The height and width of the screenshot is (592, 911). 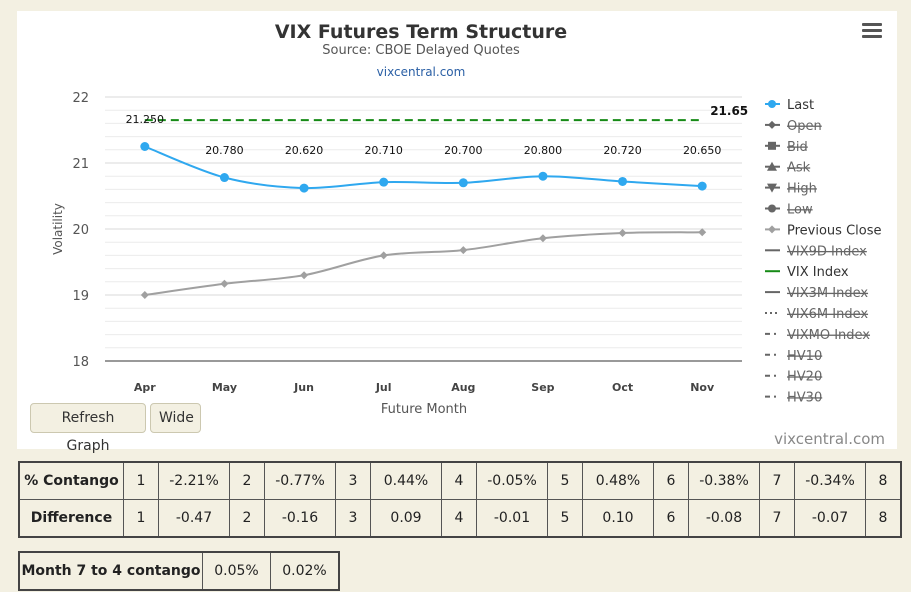 I want to click on legend-label: VIX6M Index, so click(x=827, y=314).